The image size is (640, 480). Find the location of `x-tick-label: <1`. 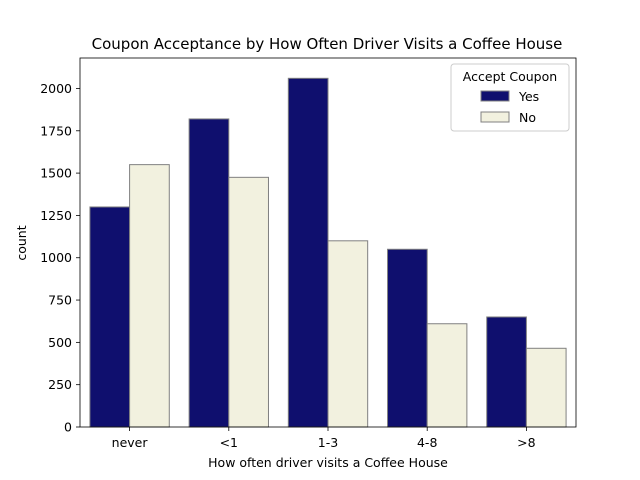

x-tick-label: <1 is located at coordinates (229, 442).